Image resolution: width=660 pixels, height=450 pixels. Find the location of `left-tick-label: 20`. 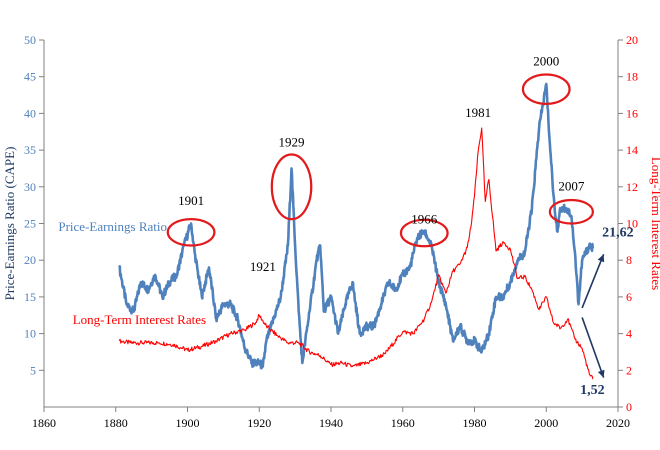

left-tick-label: 20 is located at coordinates (30, 260).